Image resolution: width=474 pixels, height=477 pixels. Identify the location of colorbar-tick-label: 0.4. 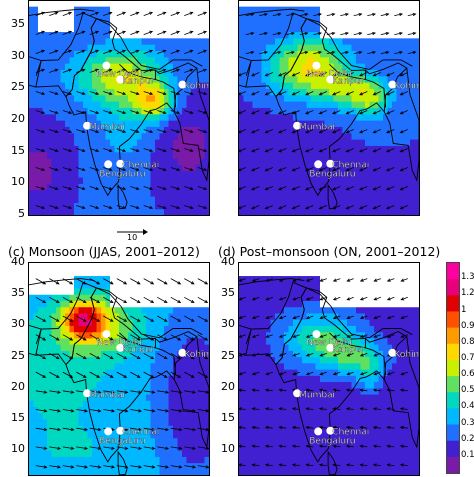
(467, 406).